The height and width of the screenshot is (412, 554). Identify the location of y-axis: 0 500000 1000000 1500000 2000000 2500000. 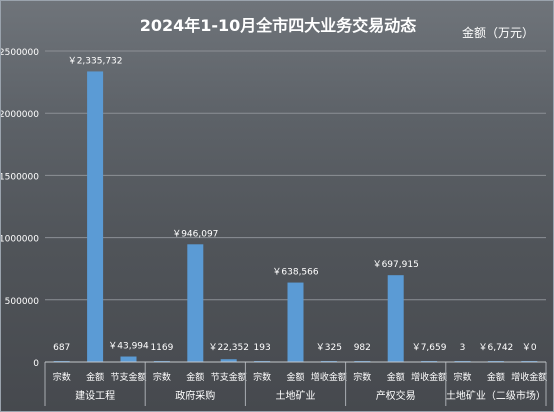
(20, 208).